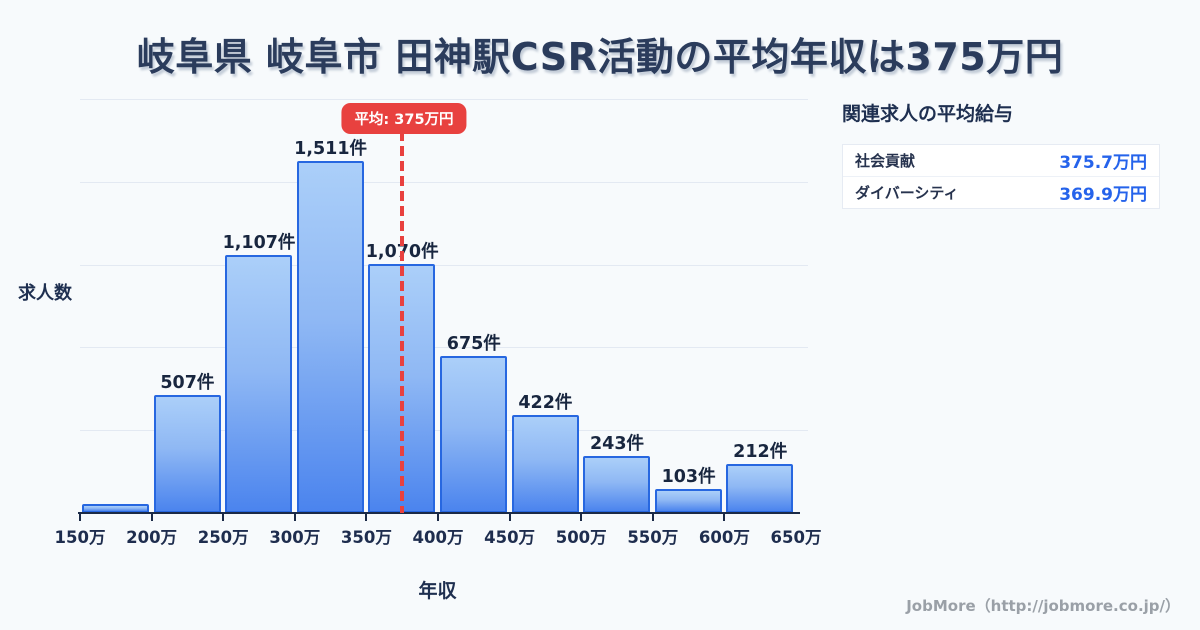  What do you see at coordinates (581, 537) in the screenshot?
I see `axis-tick-label: 500万` at bounding box center [581, 537].